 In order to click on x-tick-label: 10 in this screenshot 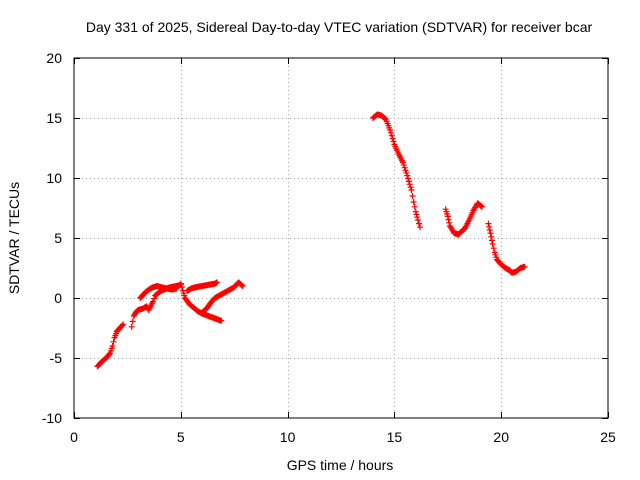, I will do `click(288, 437)`.